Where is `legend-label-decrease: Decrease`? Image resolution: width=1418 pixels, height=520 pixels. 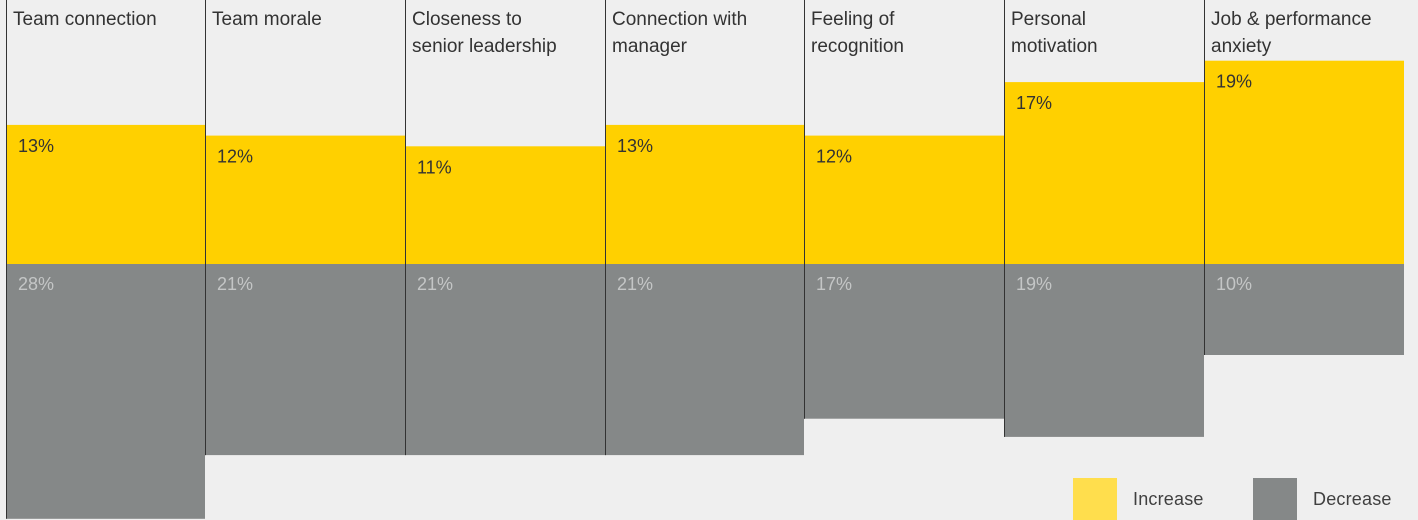
legend-label-decrease: Decrease is located at coordinates (1352, 498).